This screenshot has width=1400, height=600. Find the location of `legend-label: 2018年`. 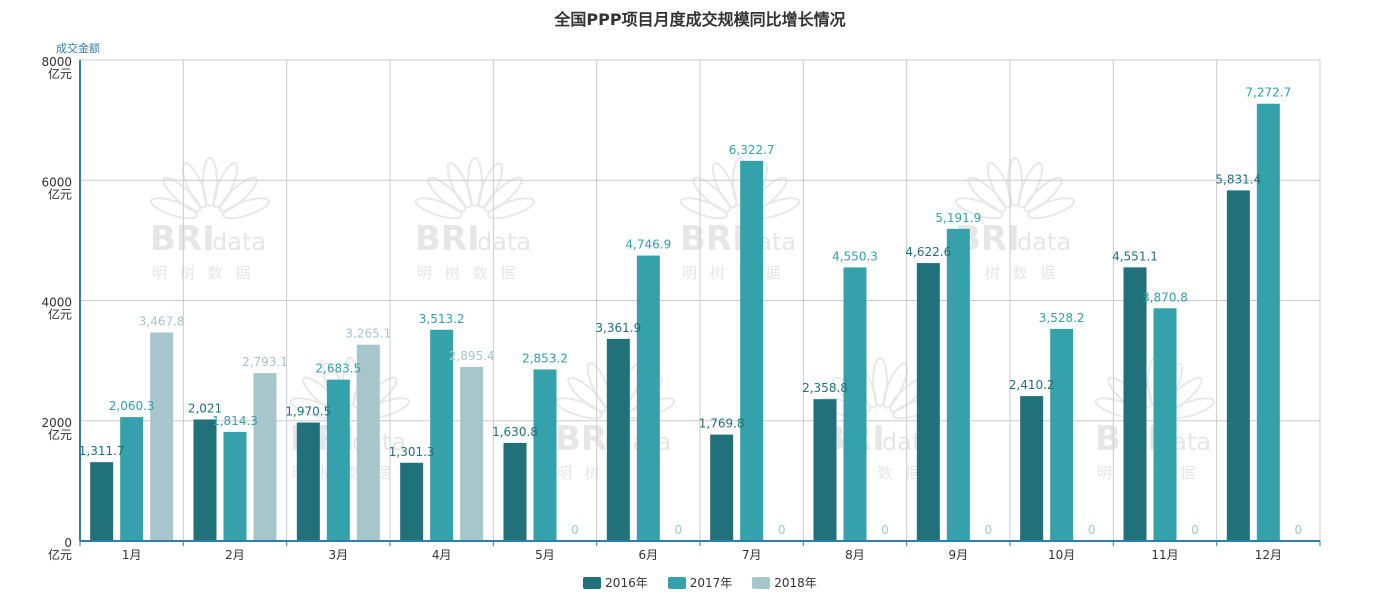

legend-label: 2018年 is located at coordinates (795, 583).